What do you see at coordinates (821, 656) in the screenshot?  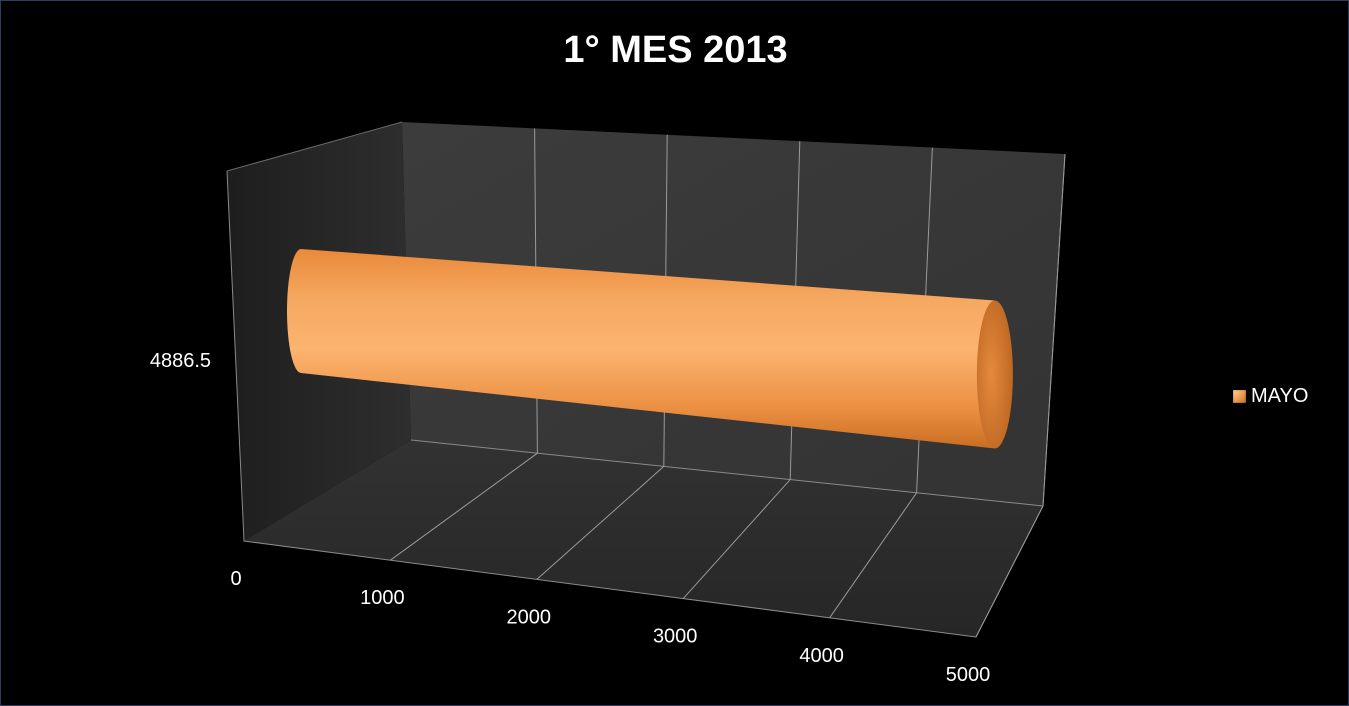 I see `x-tick-label: 4000` at bounding box center [821, 656].